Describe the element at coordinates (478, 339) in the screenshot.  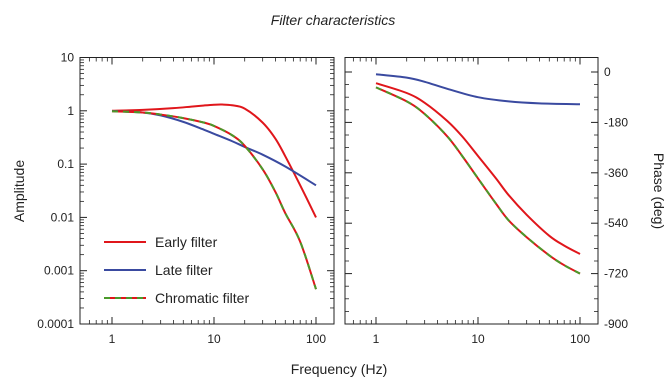
I see `phase-x-tick-label: 10` at that location.